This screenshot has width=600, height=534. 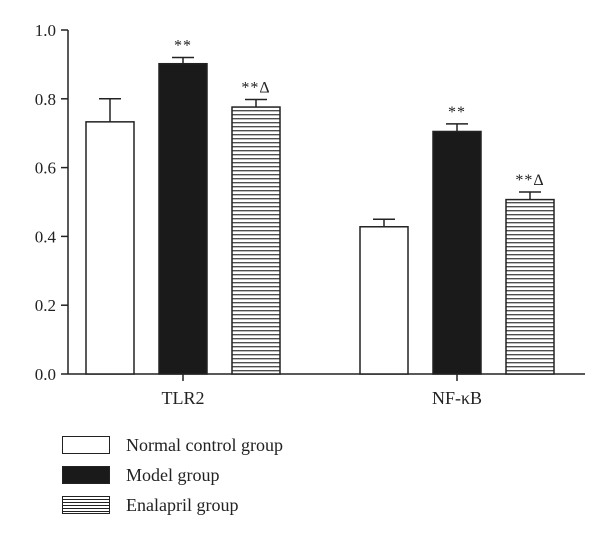 I want to click on legend-swatch-enalapril, so click(x=86, y=505).